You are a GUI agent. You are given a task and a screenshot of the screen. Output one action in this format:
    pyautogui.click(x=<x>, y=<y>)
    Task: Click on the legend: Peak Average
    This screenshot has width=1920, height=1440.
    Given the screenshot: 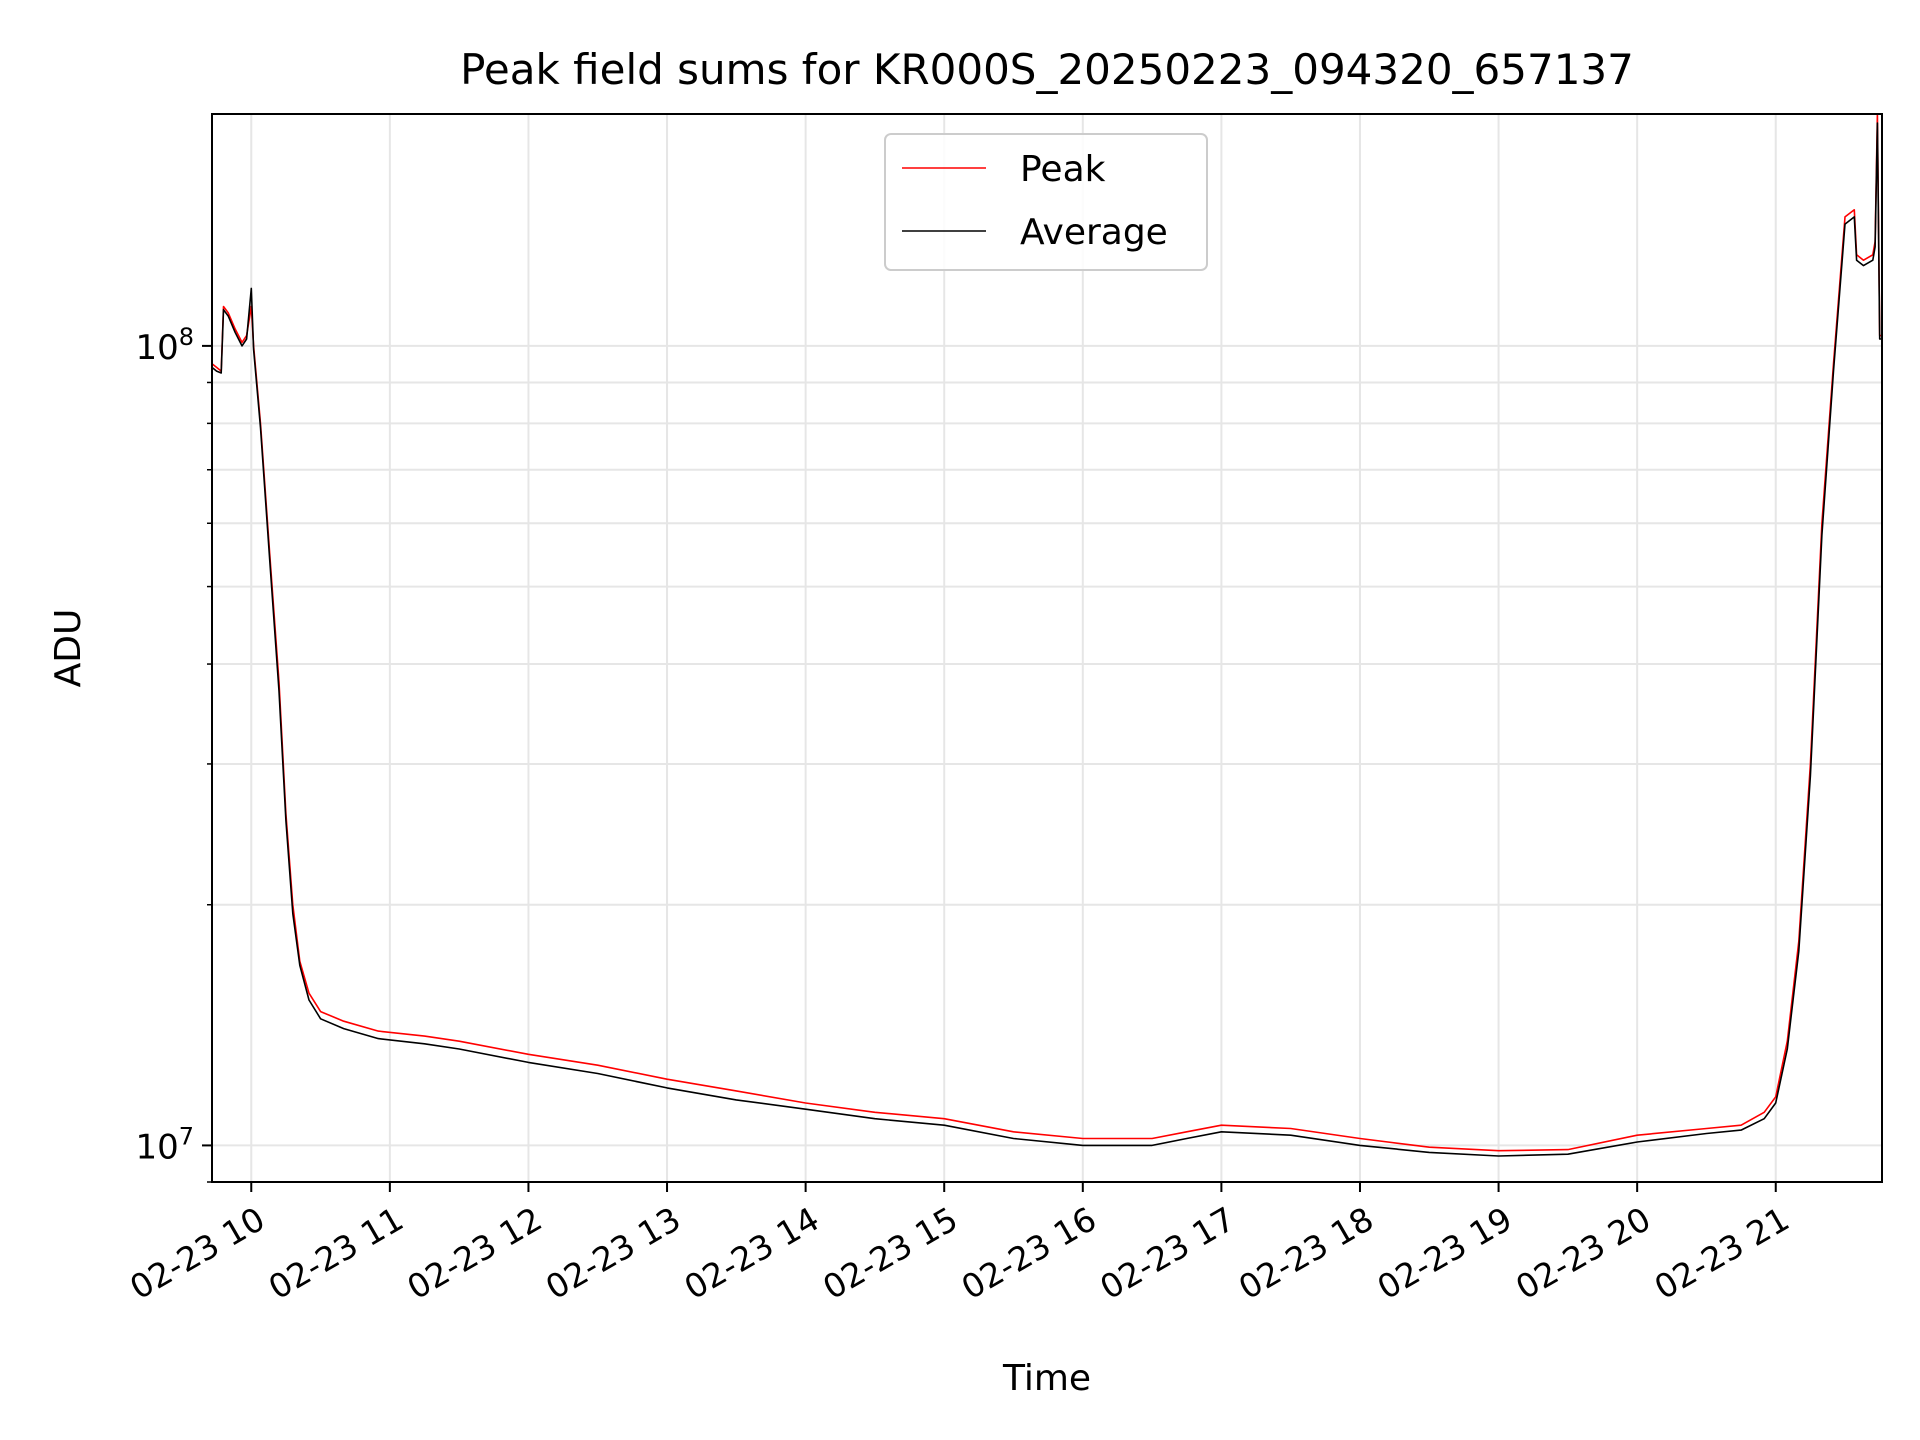 What is the action you would take?
    pyautogui.click(x=1046, y=202)
    